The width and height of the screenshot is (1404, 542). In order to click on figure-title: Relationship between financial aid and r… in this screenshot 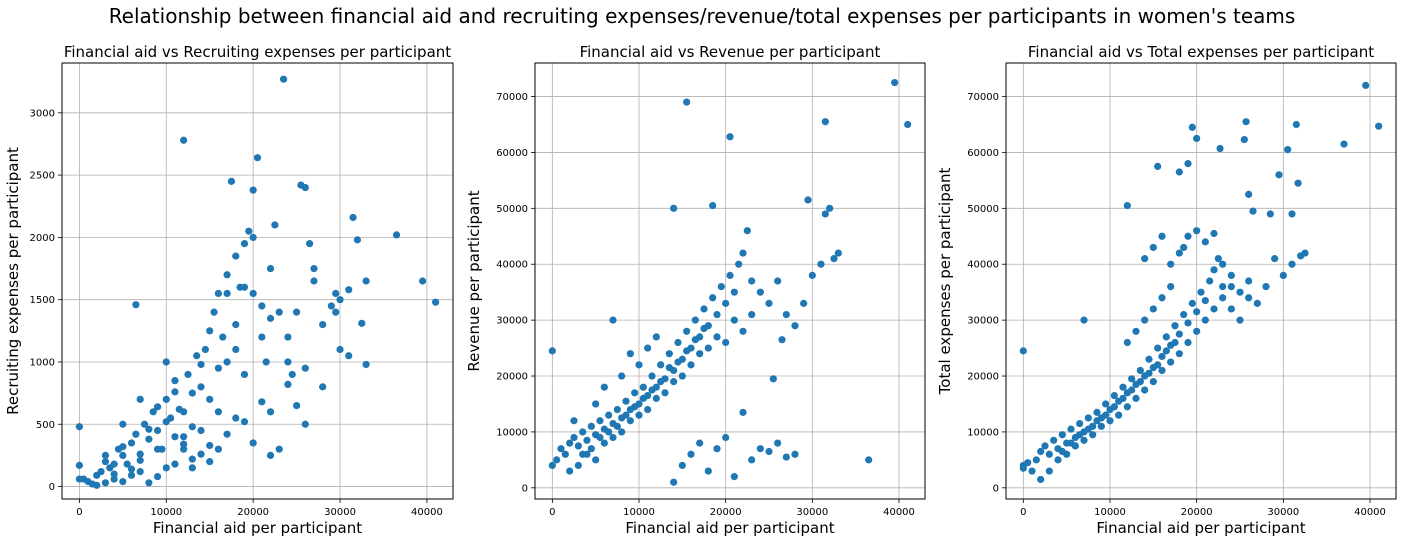, I will do `click(702, 16)`.